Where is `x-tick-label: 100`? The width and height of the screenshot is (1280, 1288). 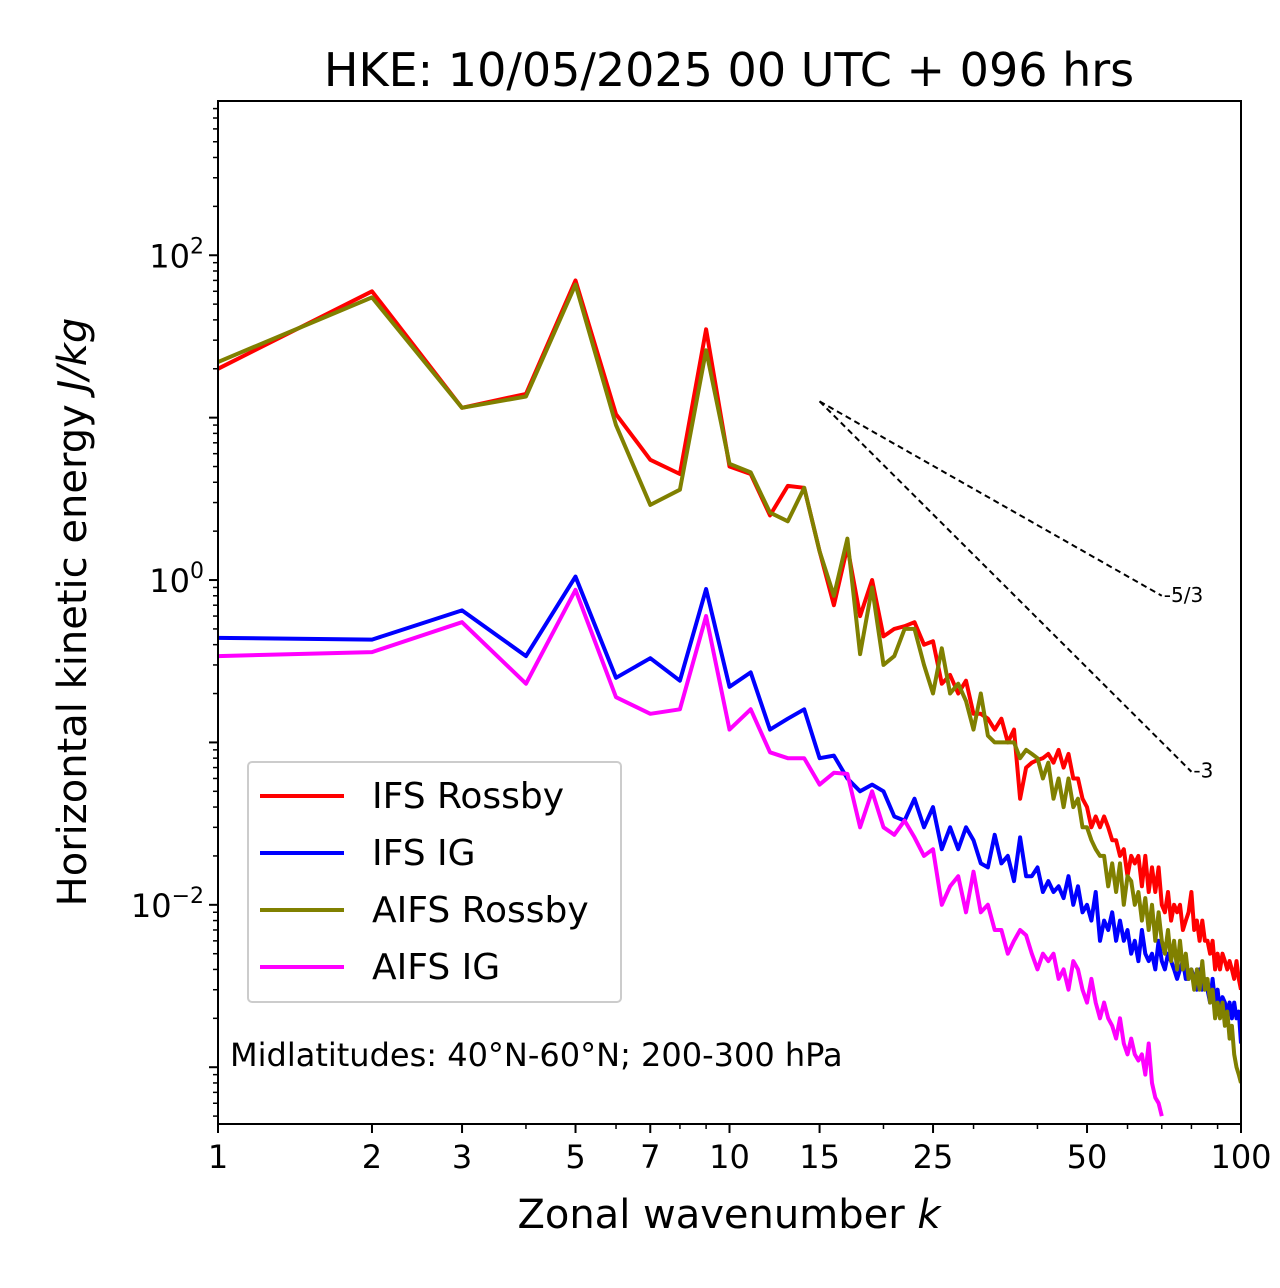 x-tick-label: 100 is located at coordinates (1240, 1157).